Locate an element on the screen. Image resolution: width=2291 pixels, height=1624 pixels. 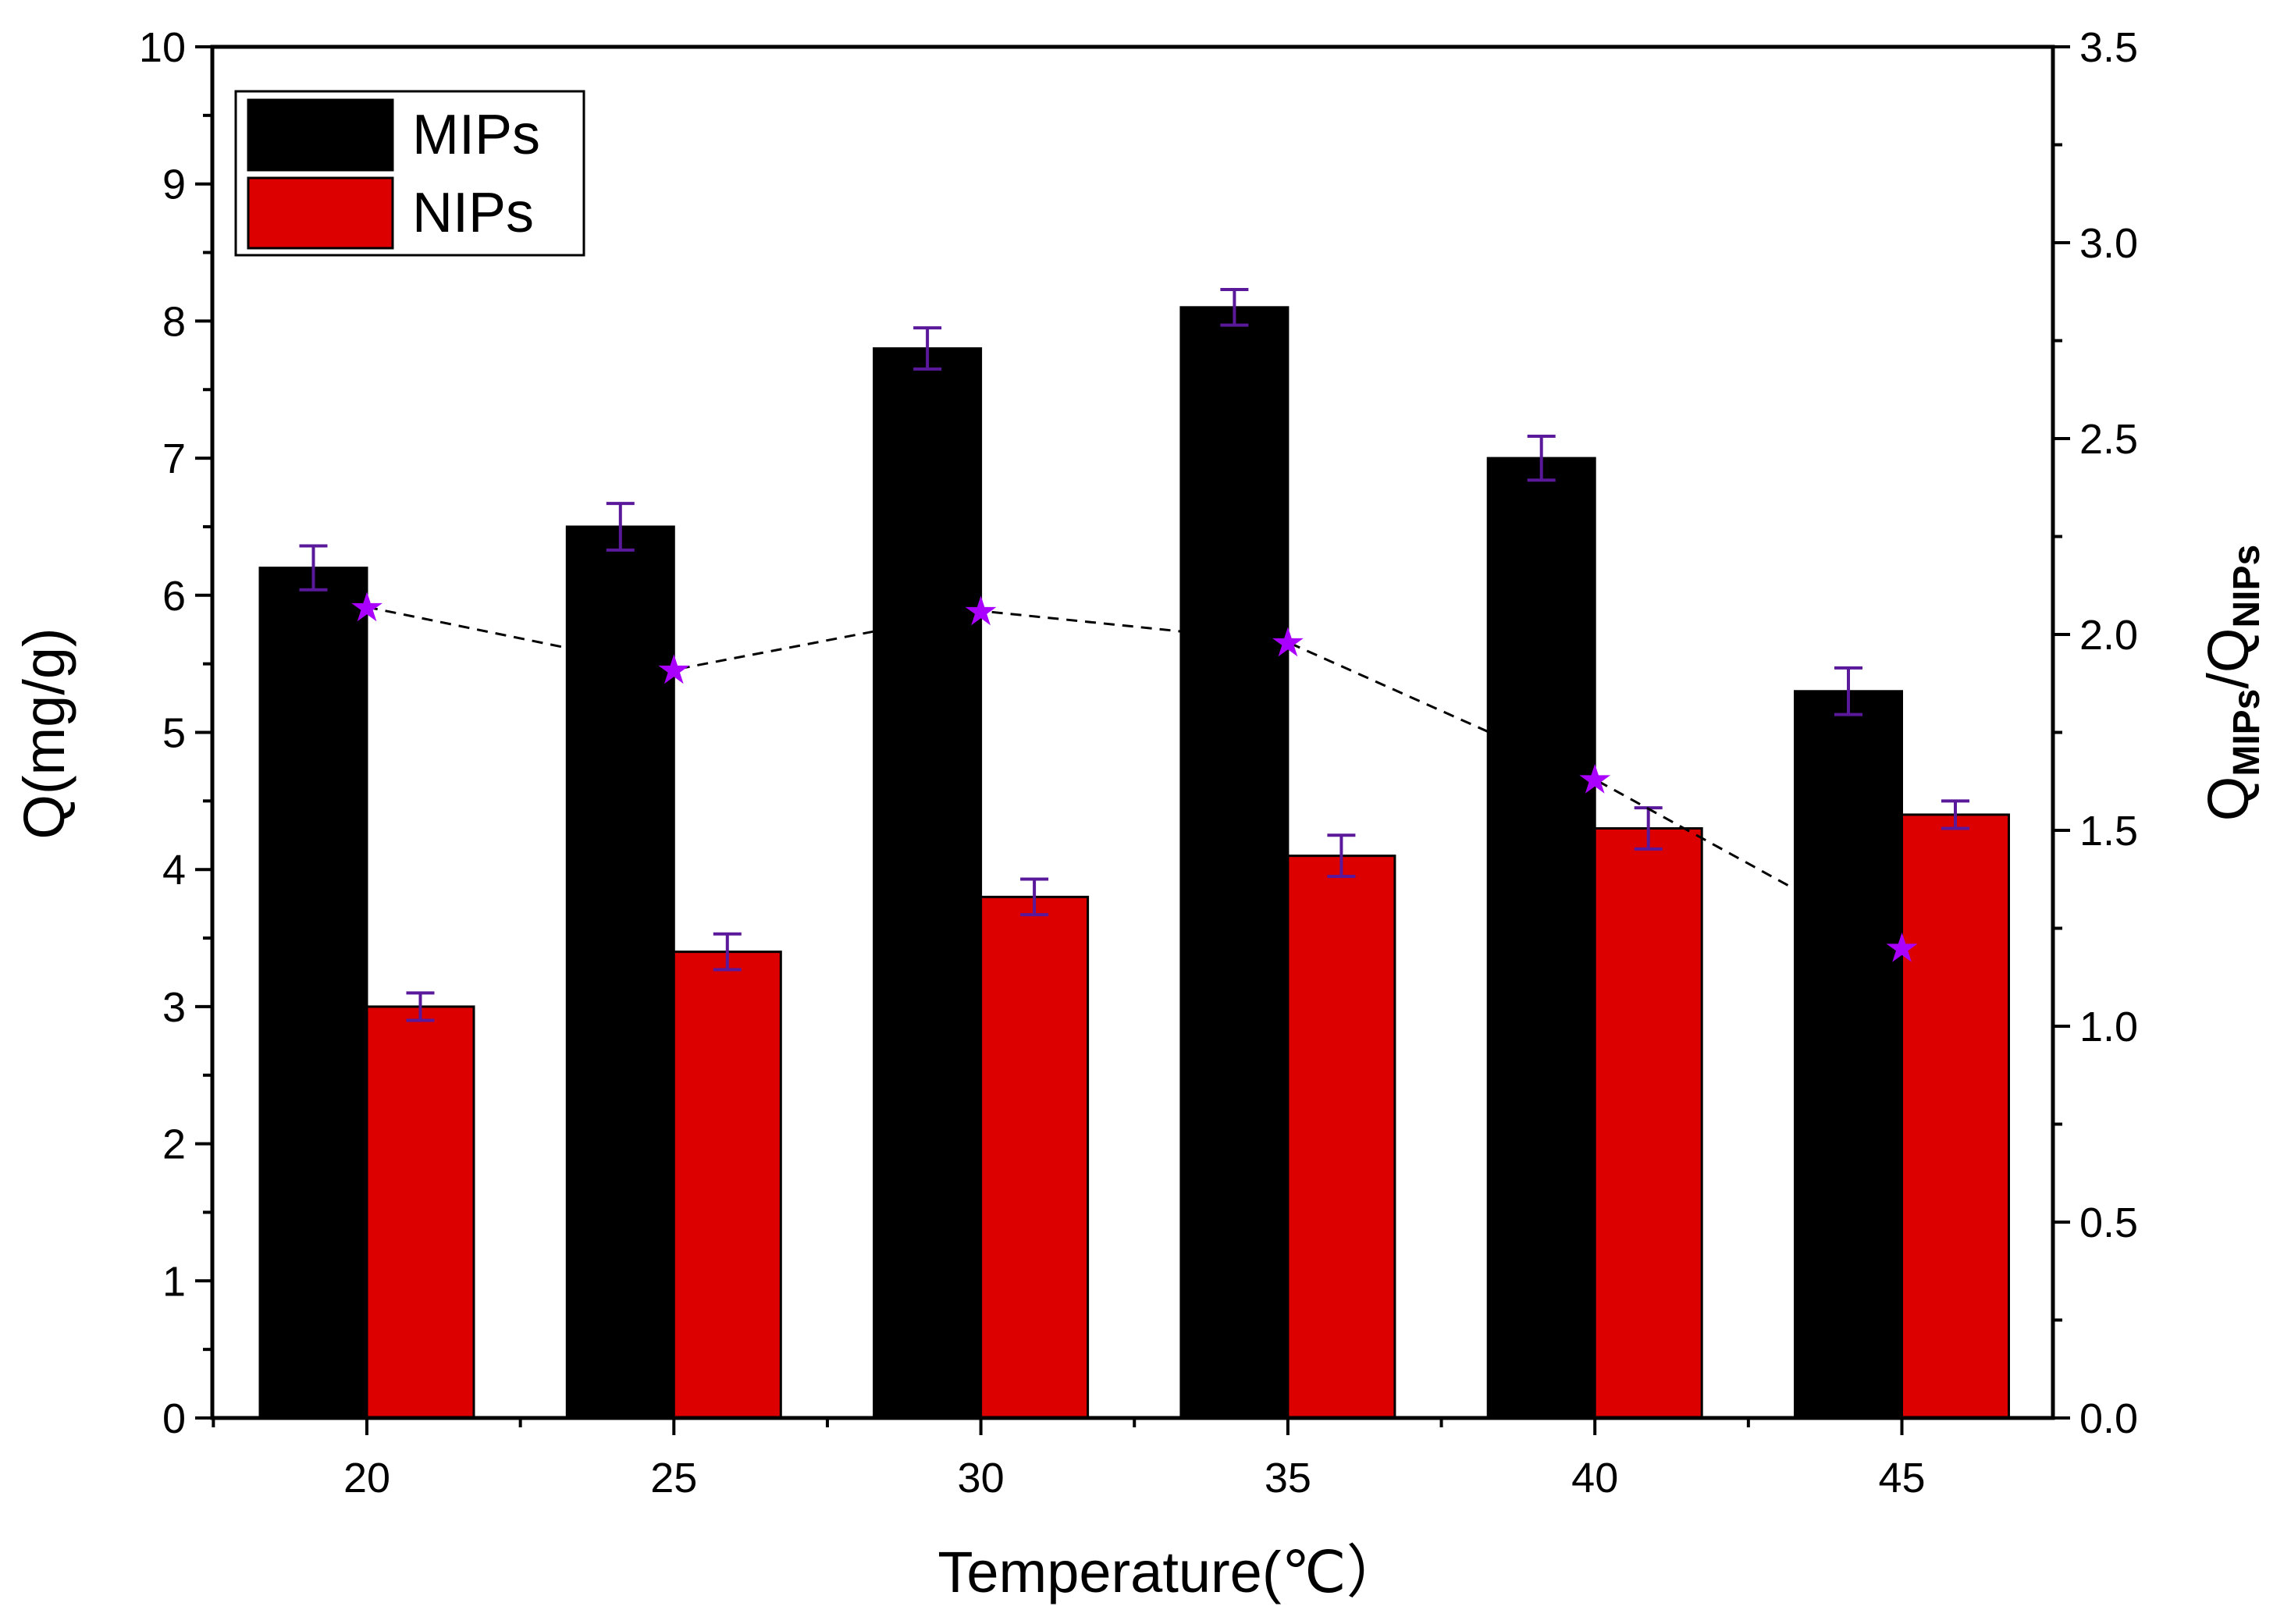
y2-tick-label: 2.0 is located at coordinates (2108, 635).